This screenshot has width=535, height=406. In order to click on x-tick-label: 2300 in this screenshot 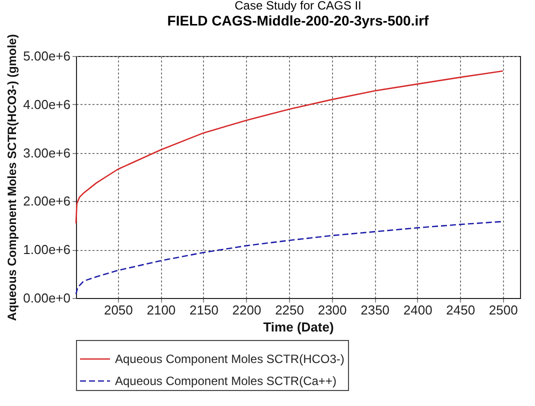, I will do `click(332, 310)`.